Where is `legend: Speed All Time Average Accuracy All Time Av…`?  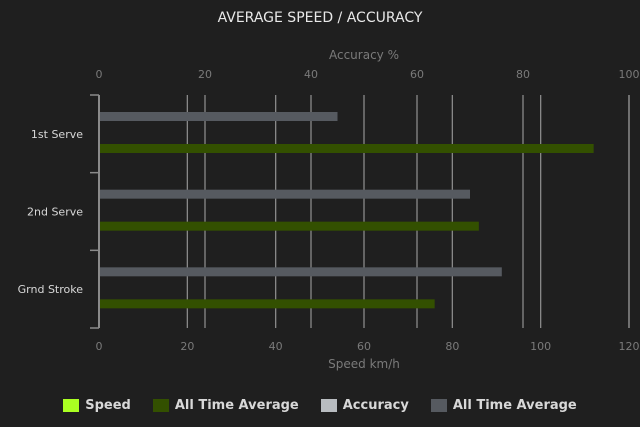
legend: Speed All Time Average Accuracy All Time Av… is located at coordinates (320, 405).